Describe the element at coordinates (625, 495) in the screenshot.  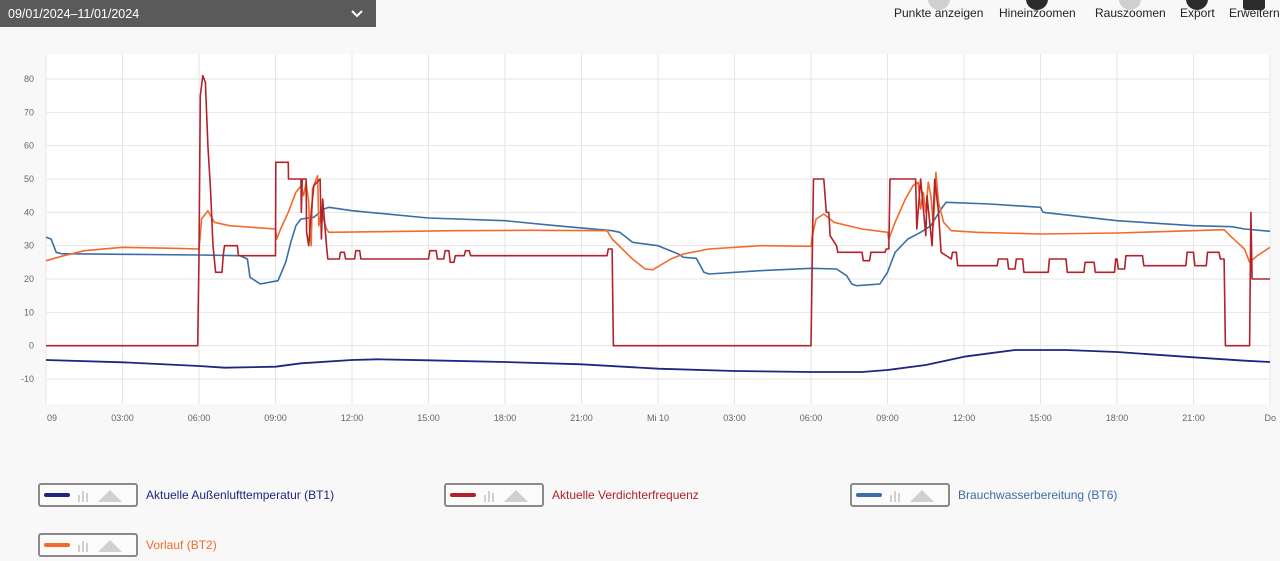
I see `legend-label-freq: Aktuelle Verdichterfrequenz` at that location.